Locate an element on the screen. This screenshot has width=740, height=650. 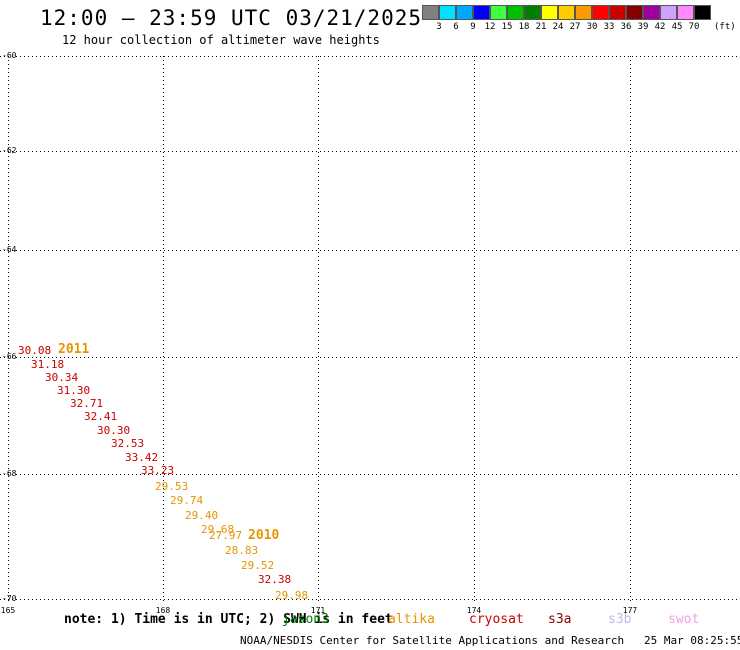
latitude-label: -66 is located at coordinates (9, 356).